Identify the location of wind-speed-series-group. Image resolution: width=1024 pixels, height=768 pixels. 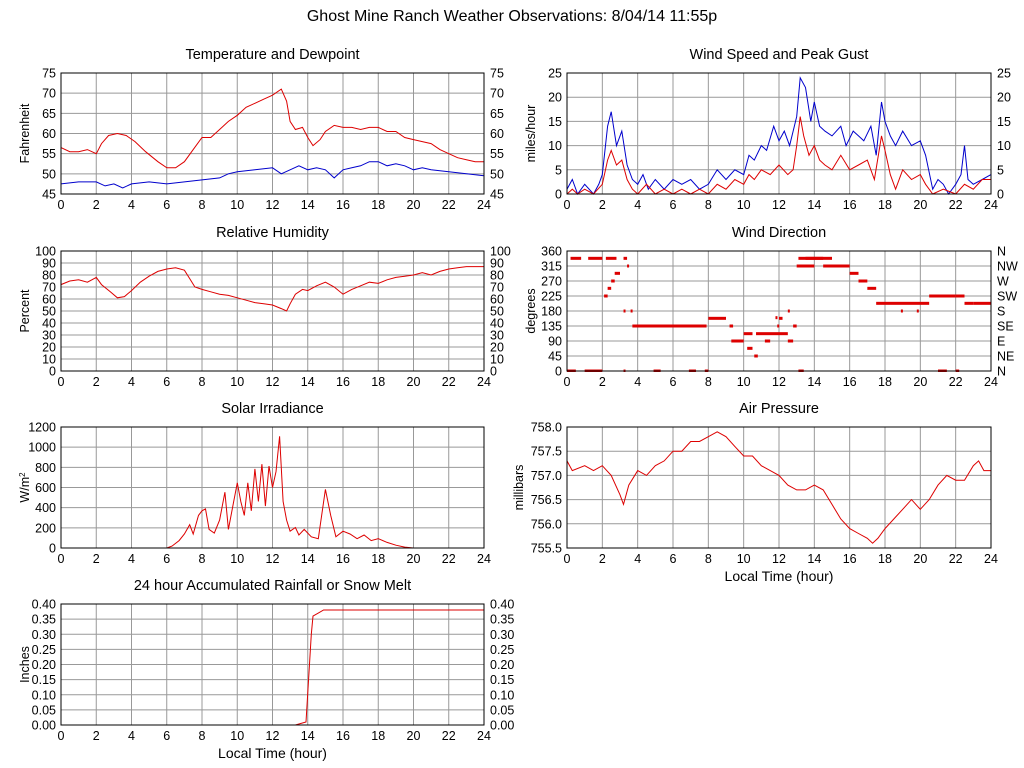
(779, 135).